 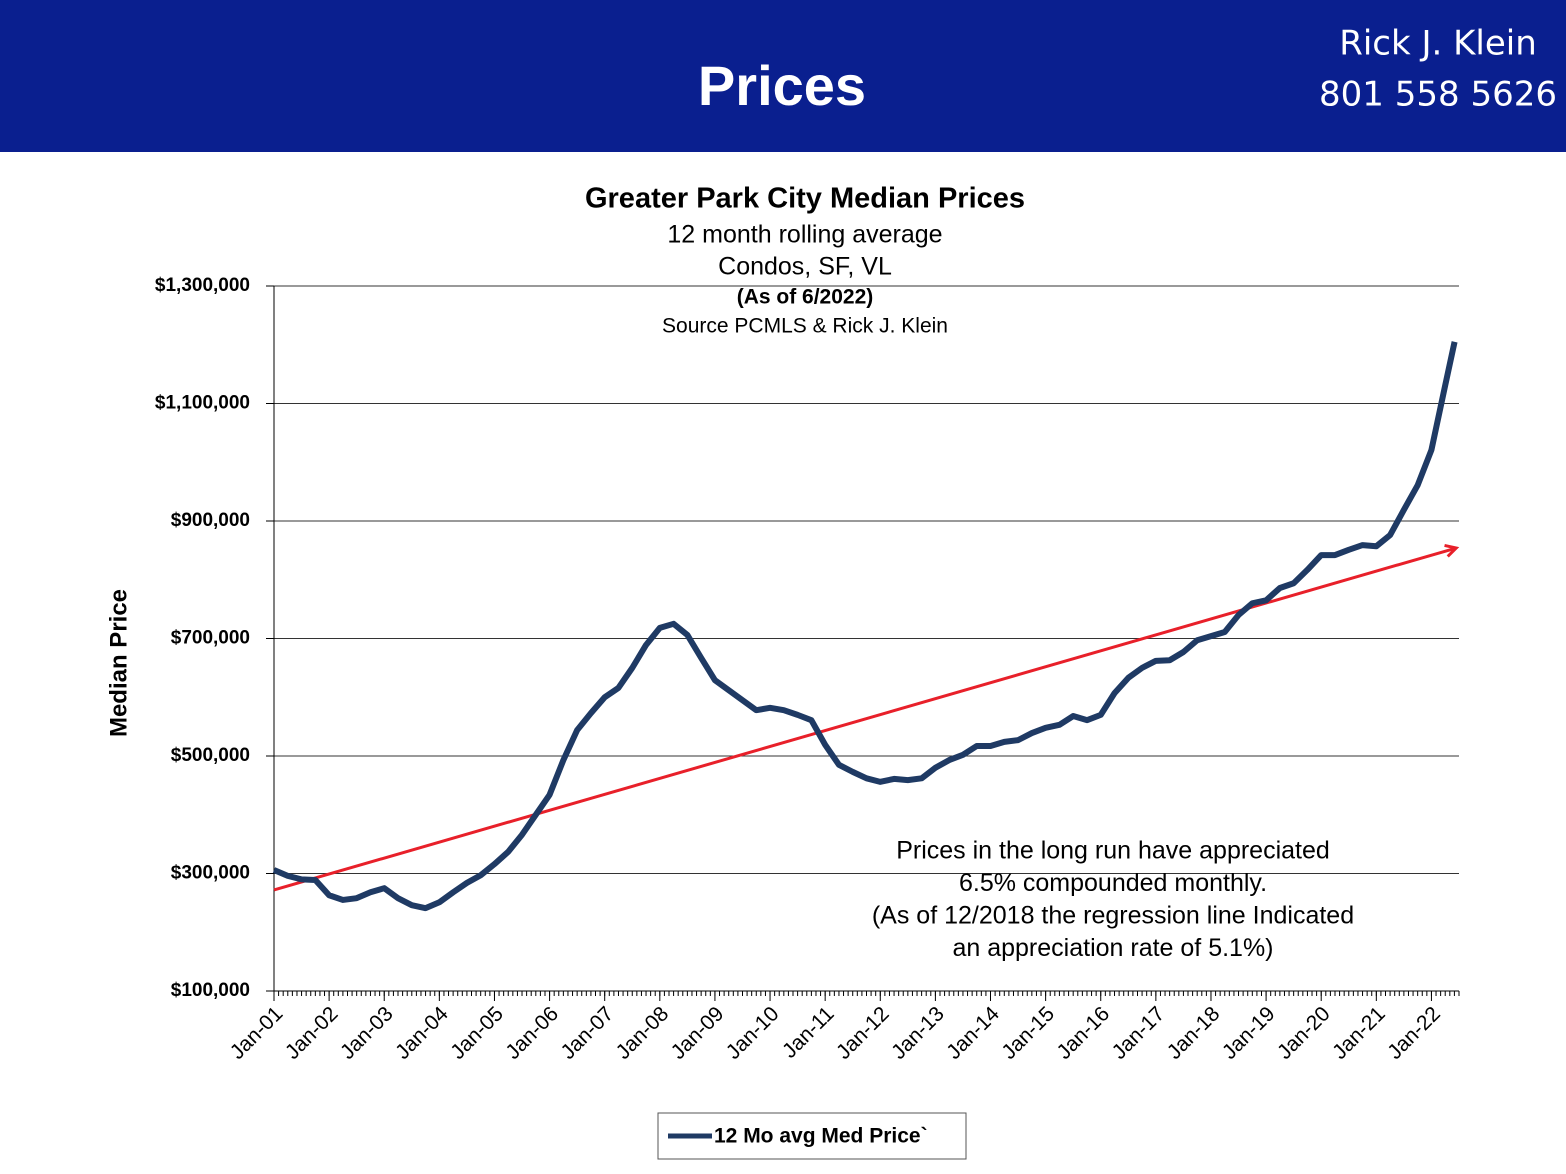 What do you see at coordinates (202, 403) in the screenshot?
I see `y-tick-label: $1,100,000` at bounding box center [202, 403].